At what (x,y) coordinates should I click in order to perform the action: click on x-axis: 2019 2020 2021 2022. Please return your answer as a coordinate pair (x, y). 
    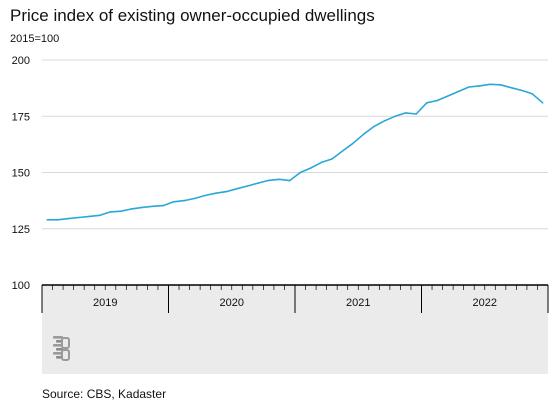
    Looking at the image, I should click on (295, 298).